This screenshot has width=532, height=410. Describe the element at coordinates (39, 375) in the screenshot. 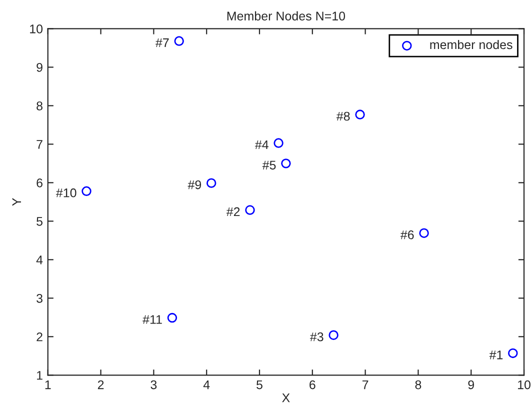

I see `y-tick-label: 1` at that location.